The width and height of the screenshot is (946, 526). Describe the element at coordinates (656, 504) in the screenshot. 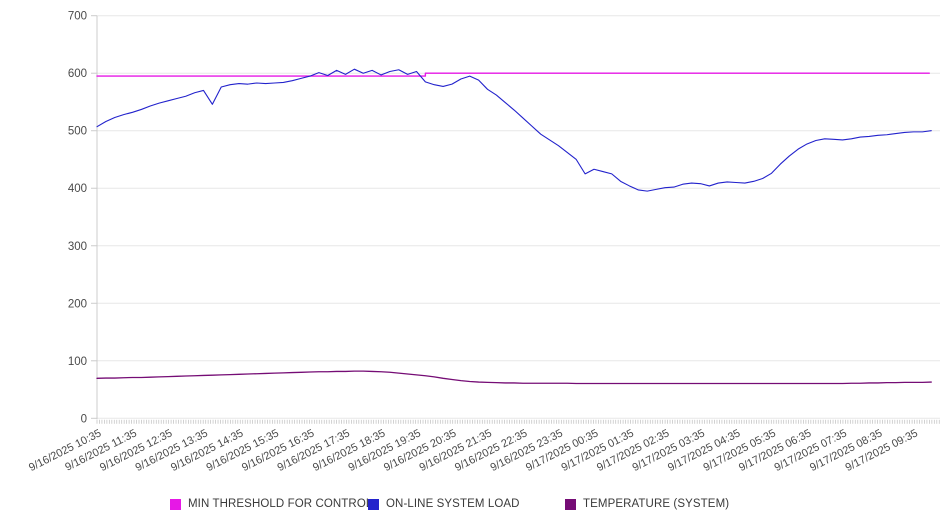

I see `legend-label-temperature: TEMPERATURE (SYSTEM)` at that location.